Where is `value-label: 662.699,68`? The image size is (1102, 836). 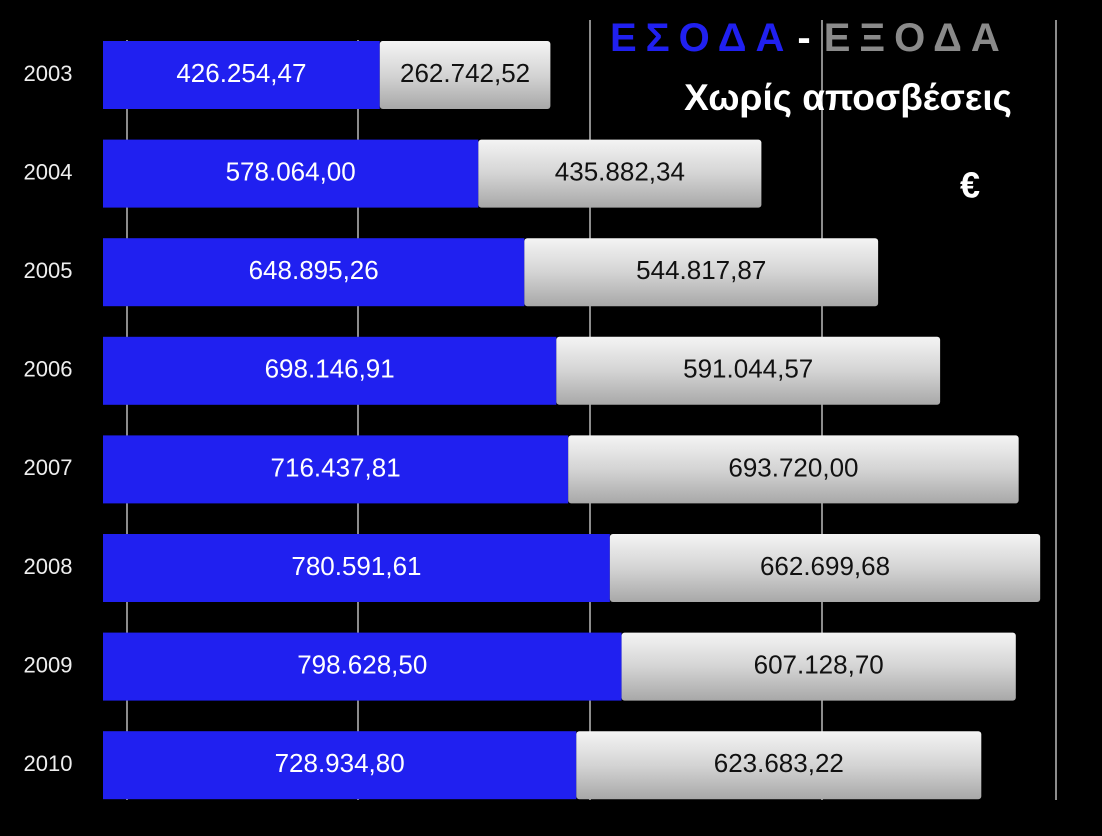
value-label: 662.699,68 is located at coordinates (825, 566).